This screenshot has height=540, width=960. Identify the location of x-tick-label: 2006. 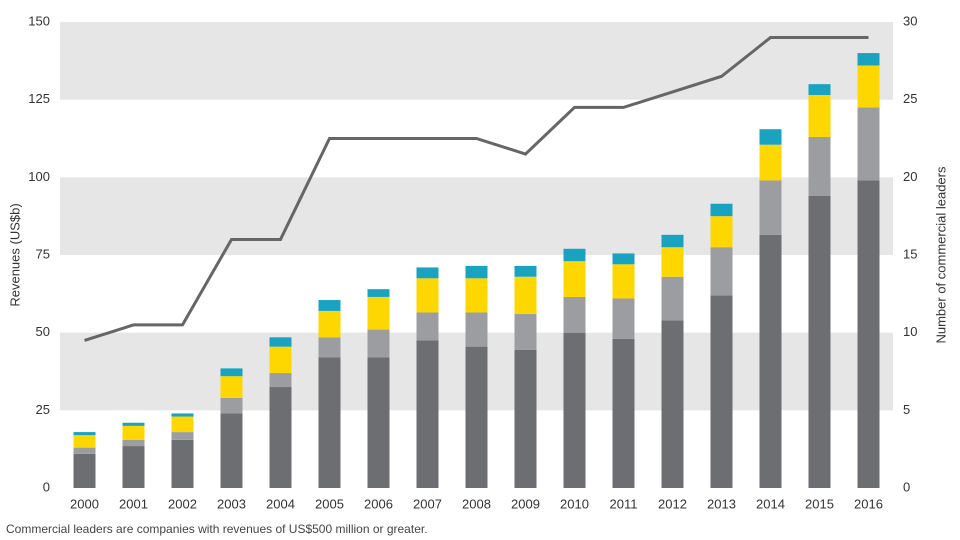
(378, 503).